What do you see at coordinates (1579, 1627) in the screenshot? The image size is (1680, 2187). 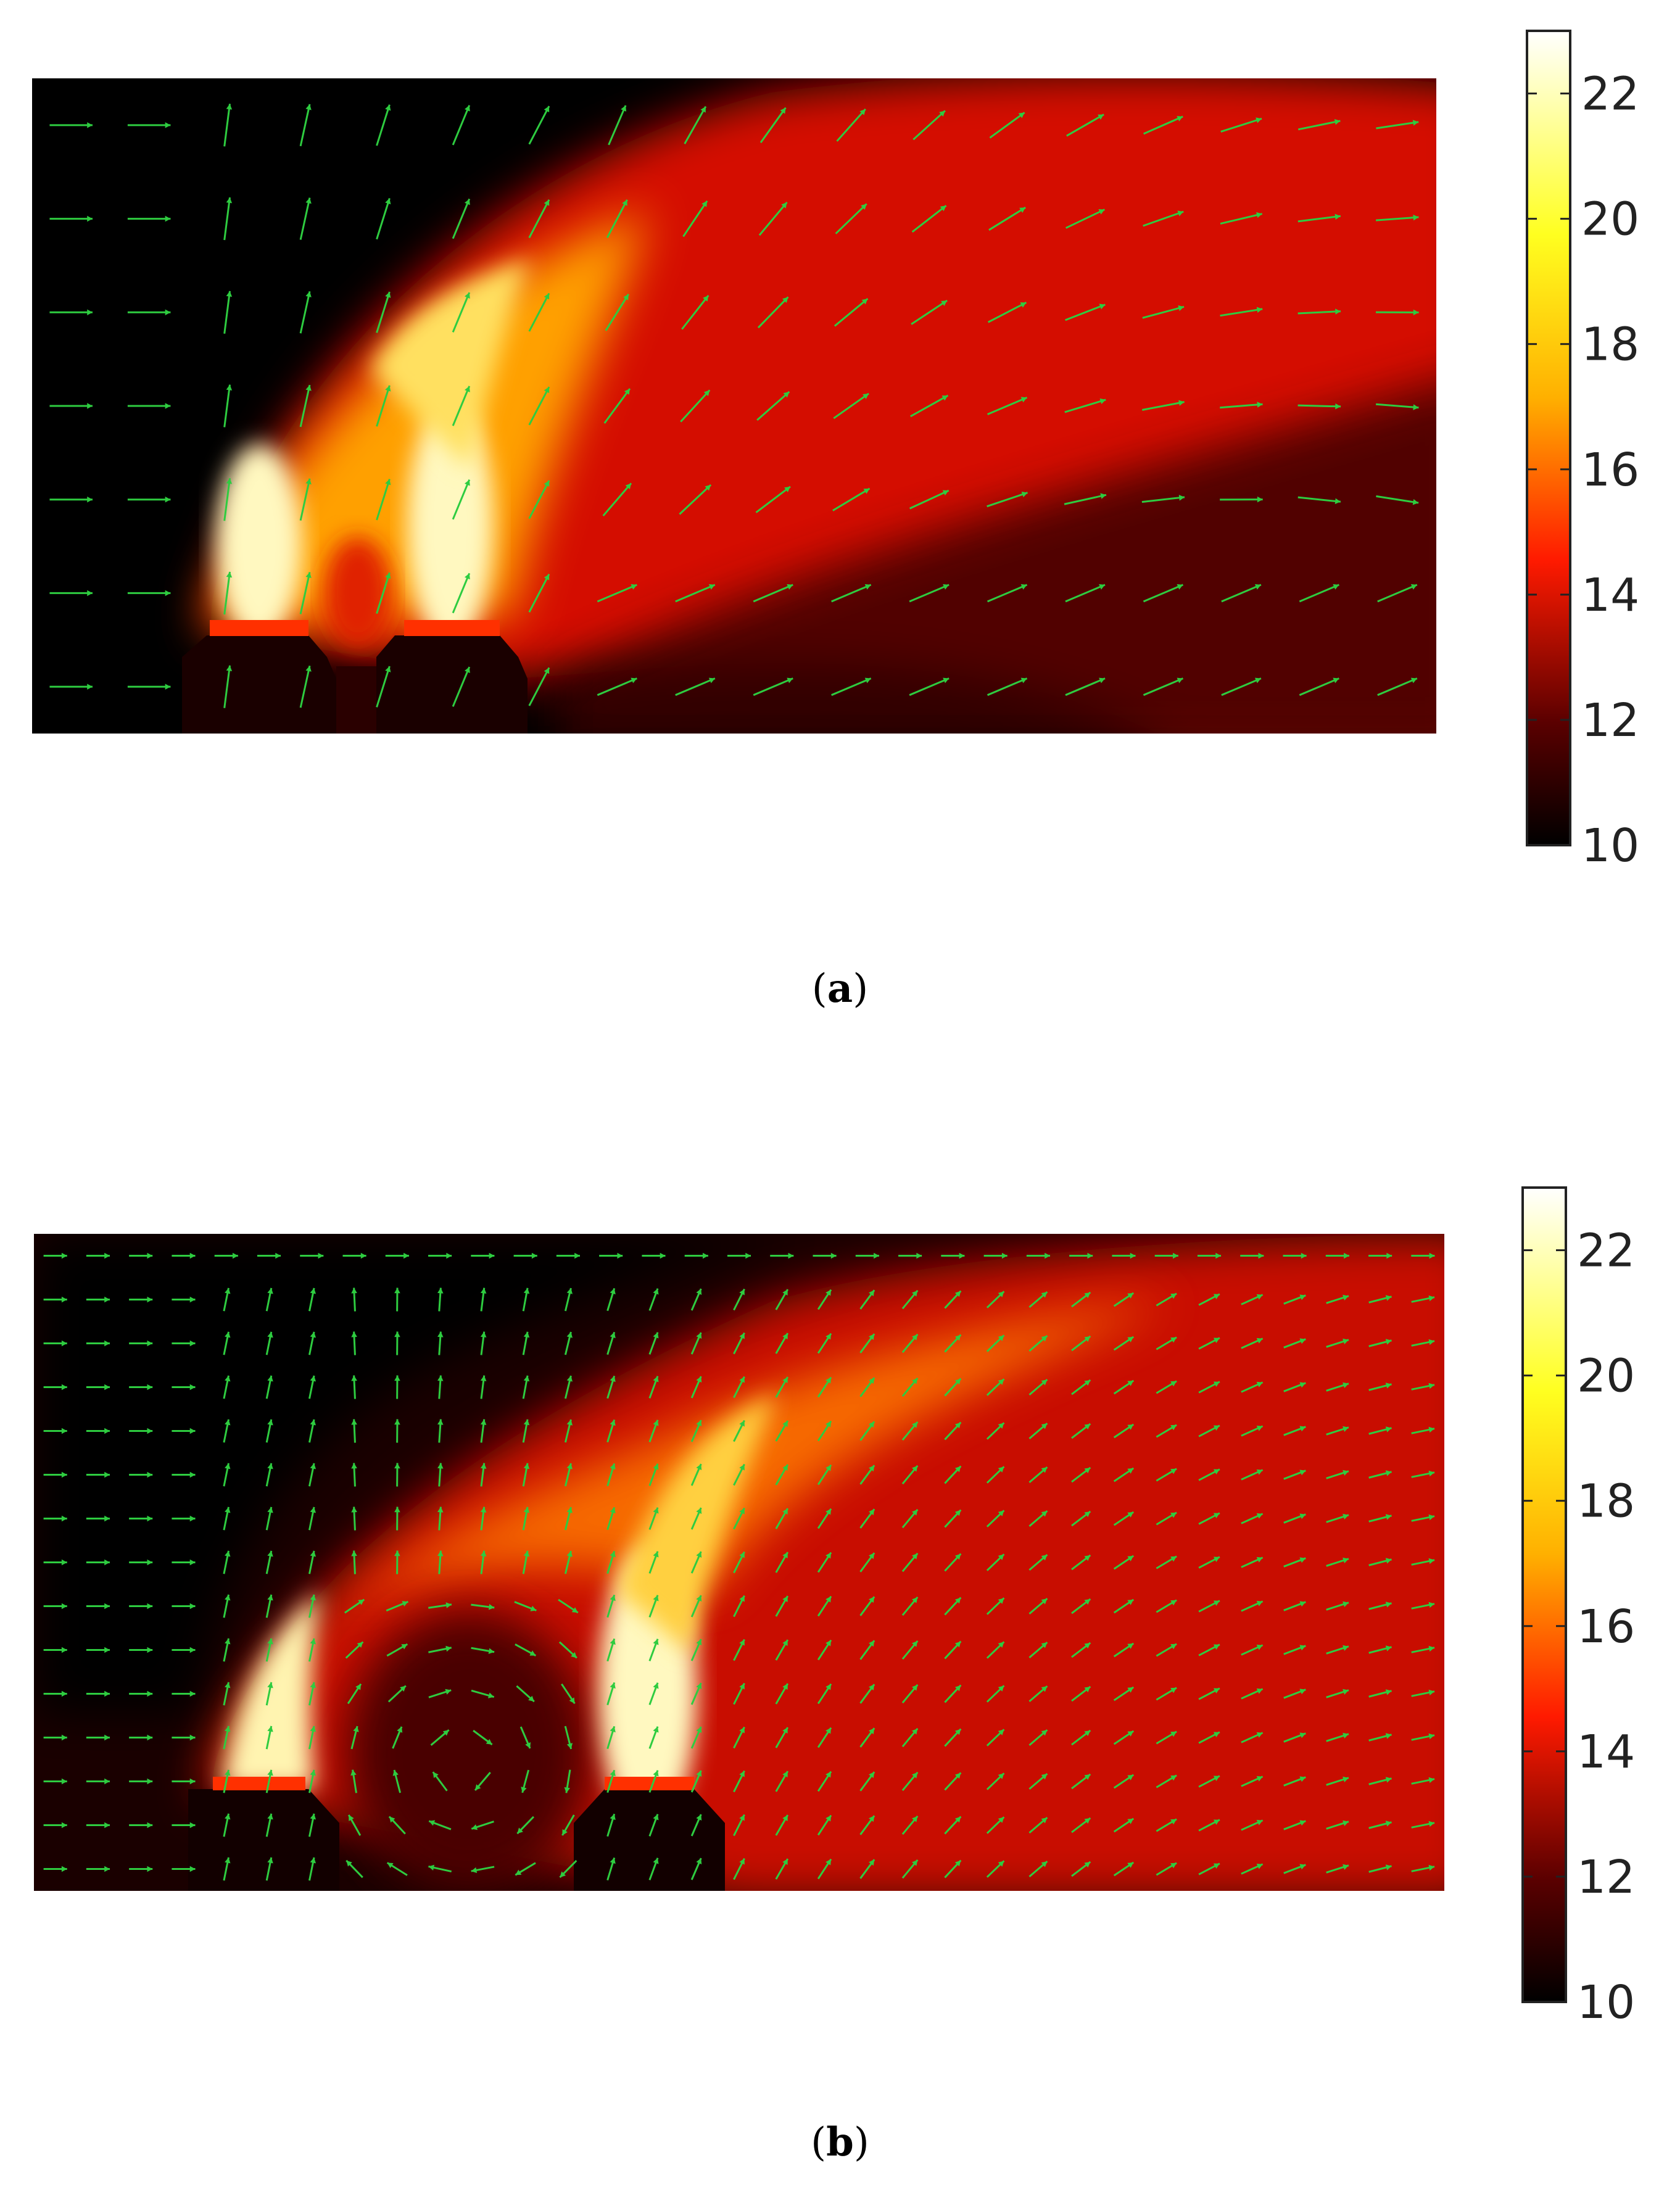 I see `colorbar-ticks-b: 10 12 14 16 18 20 22` at bounding box center [1579, 1627].